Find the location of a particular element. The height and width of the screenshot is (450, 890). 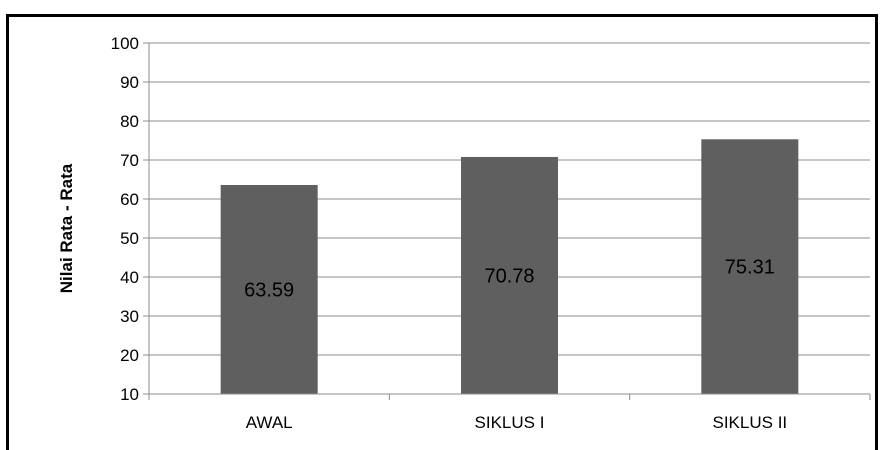

y-tick-label: 100 is located at coordinates (125, 43).